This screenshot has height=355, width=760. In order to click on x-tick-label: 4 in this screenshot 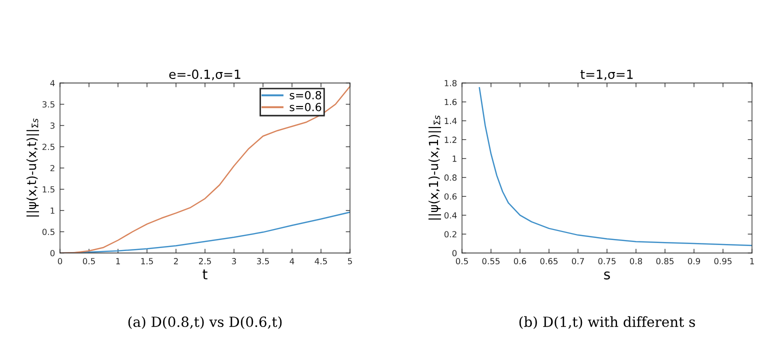, I will do `click(292, 261)`.